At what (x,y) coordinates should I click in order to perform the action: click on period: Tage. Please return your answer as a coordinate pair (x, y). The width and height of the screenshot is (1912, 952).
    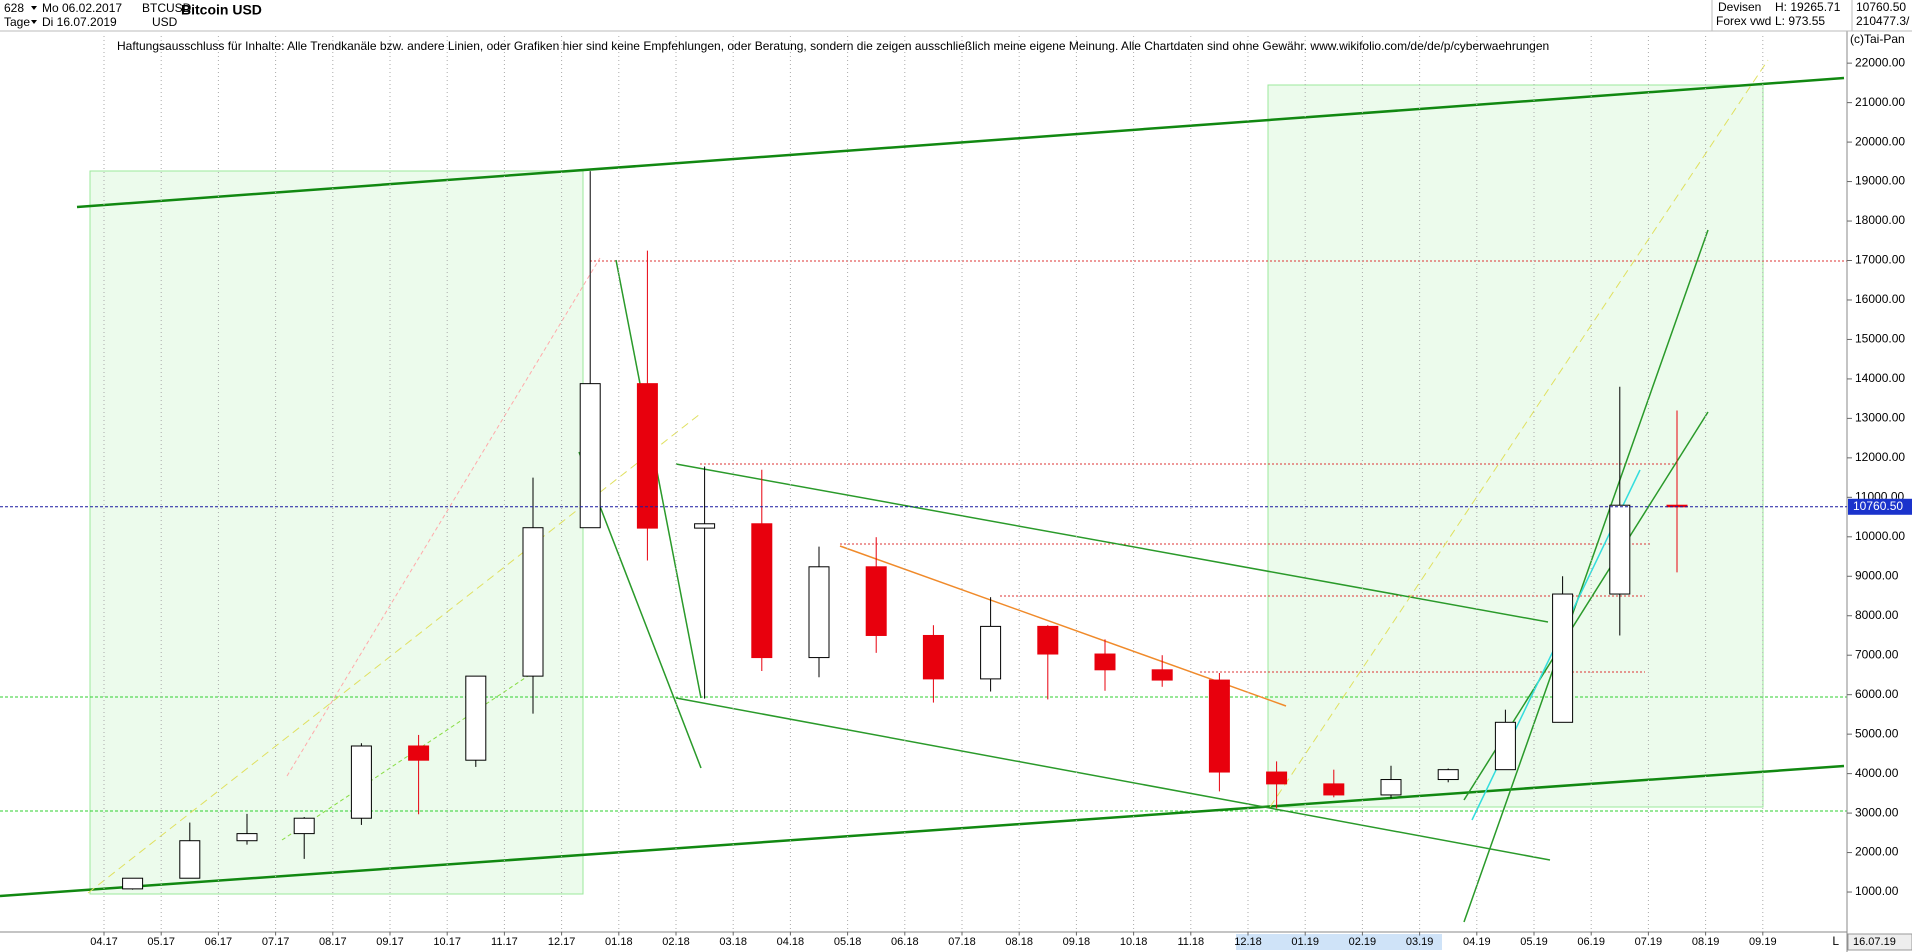
    Looking at the image, I should click on (17, 22).